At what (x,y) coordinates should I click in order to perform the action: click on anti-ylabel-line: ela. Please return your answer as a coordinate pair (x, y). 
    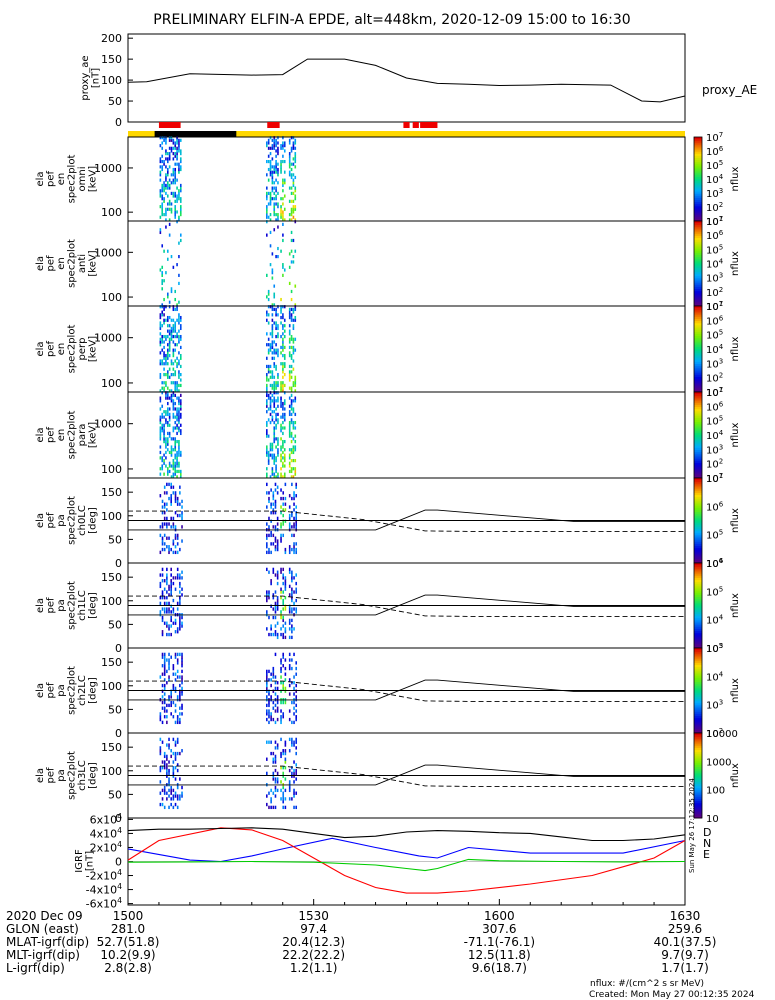
    Looking at the image, I should click on (40, 263).